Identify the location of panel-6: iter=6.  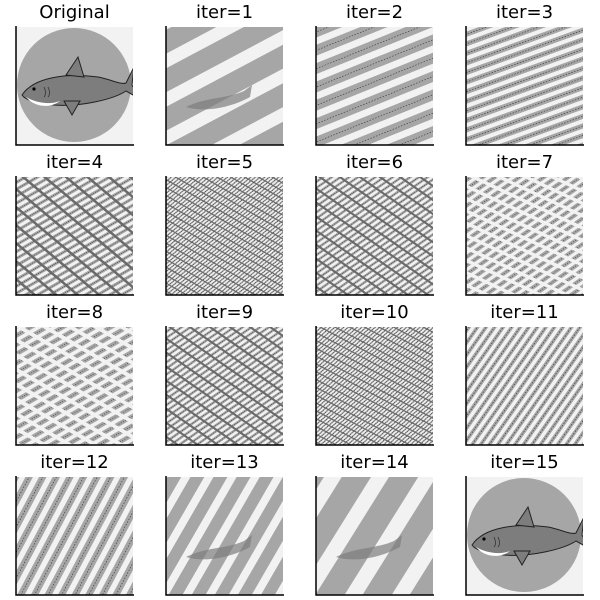
(374, 224).